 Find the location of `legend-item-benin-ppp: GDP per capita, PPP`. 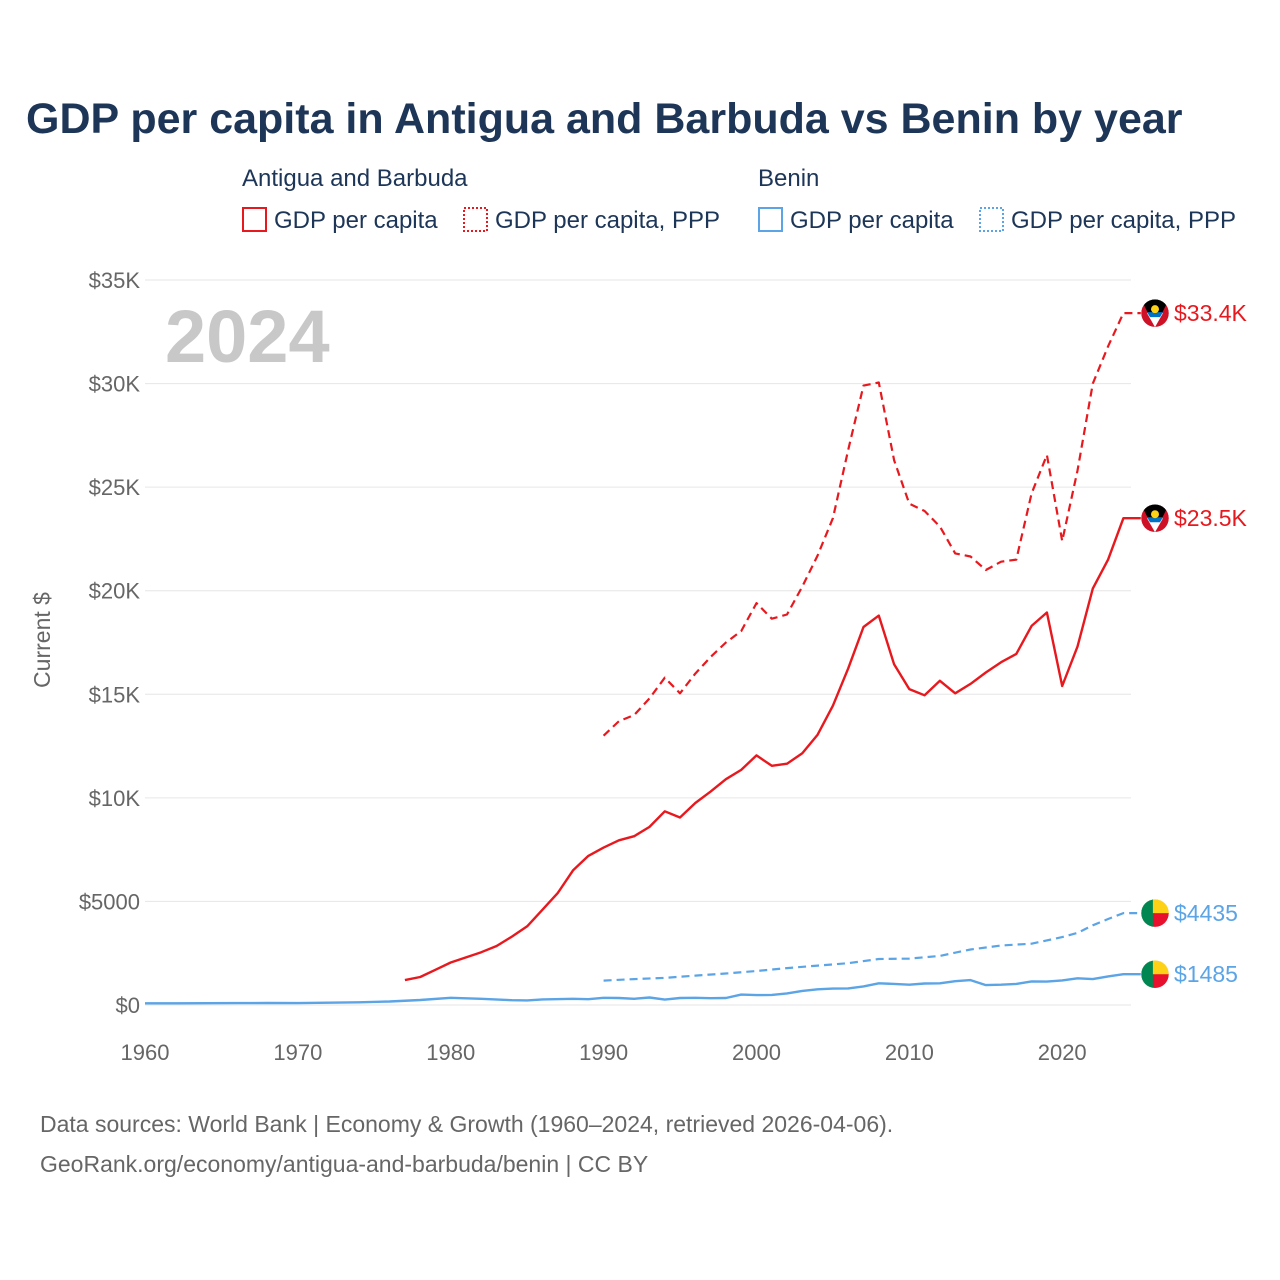

legend-item-benin-ppp: GDP per capita, PPP is located at coordinates (1123, 220).